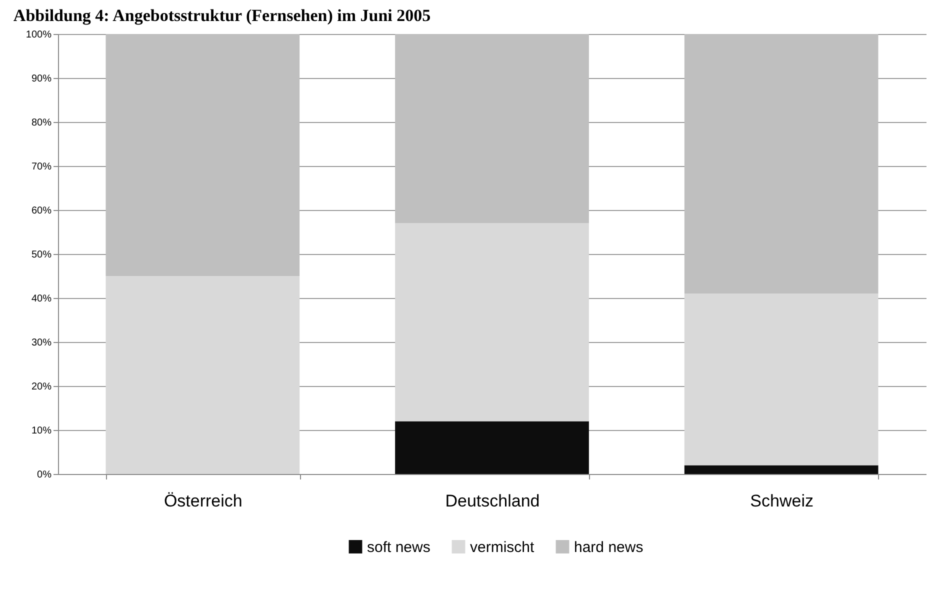 The image size is (936, 613). What do you see at coordinates (41, 431) in the screenshot?
I see `y-tick-label: 10%` at bounding box center [41, 431].